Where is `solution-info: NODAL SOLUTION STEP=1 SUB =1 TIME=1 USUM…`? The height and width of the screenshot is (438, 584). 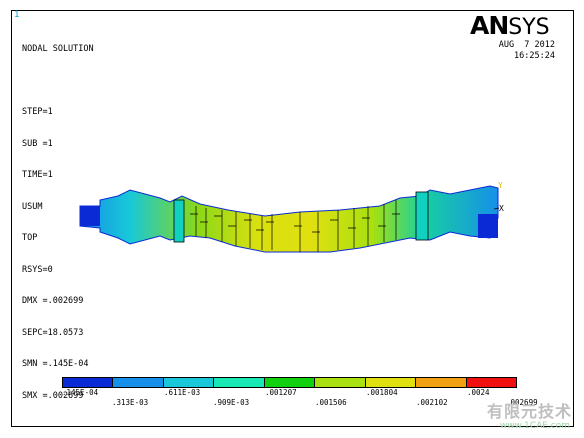
solution-info: NODAL SOLUTION STEP=1 SUB =1 TIME=1 USUM… is located at coordinates (58, 217).